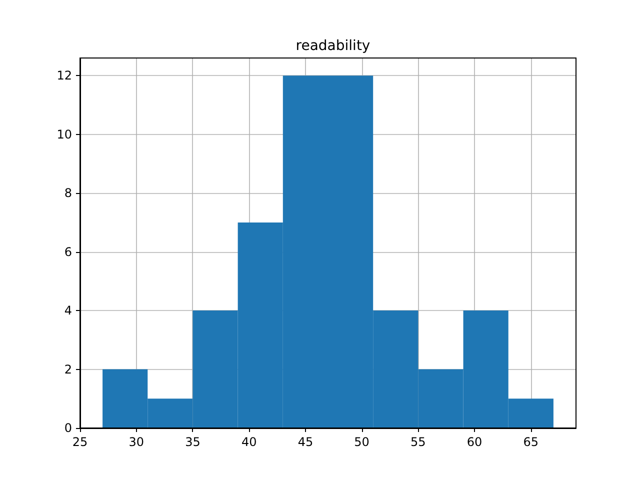  What do you see at coordinates (418, 442) in the screenshot?
I see `x-tick-label: 55` at bounding box center [418, 442].